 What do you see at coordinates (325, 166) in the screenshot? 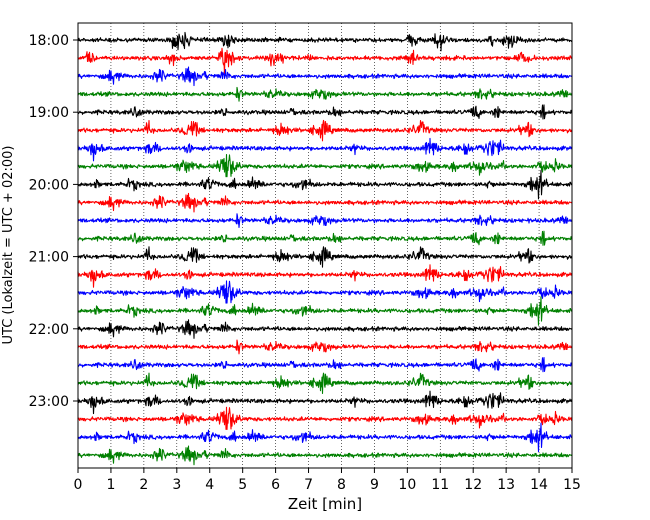
I see `trace-1945` at bounding box center [325, 166].